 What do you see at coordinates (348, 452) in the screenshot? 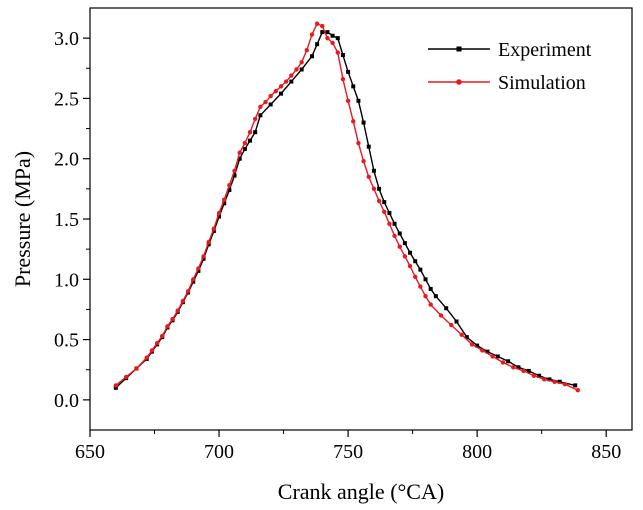
I see `x-tick-label: 750` at bounding box center [348, 452].